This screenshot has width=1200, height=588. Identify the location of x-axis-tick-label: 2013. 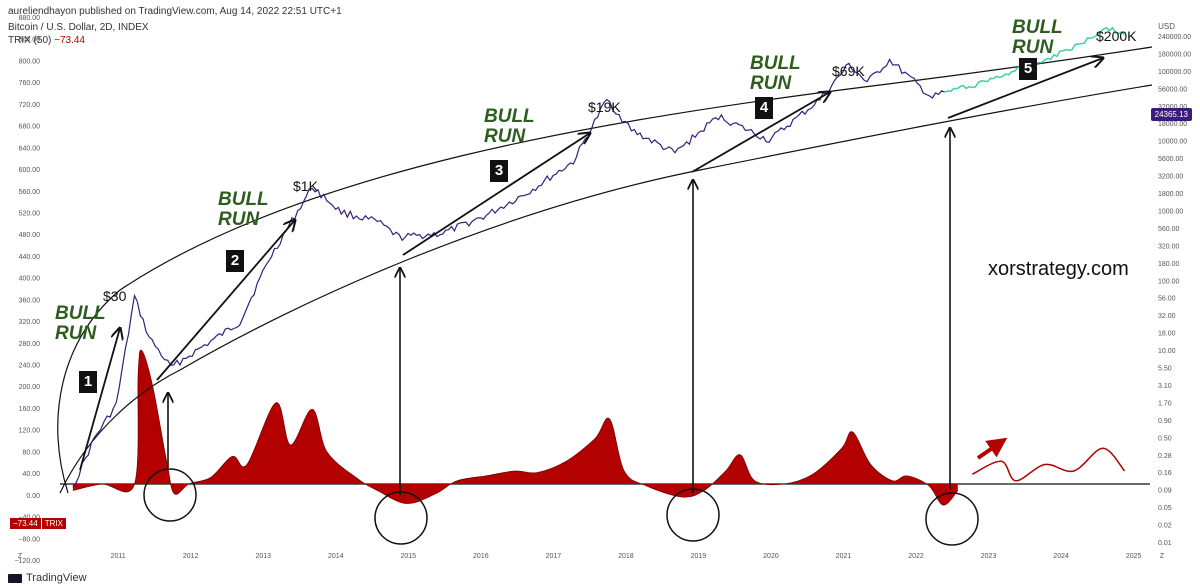
(263, 556).